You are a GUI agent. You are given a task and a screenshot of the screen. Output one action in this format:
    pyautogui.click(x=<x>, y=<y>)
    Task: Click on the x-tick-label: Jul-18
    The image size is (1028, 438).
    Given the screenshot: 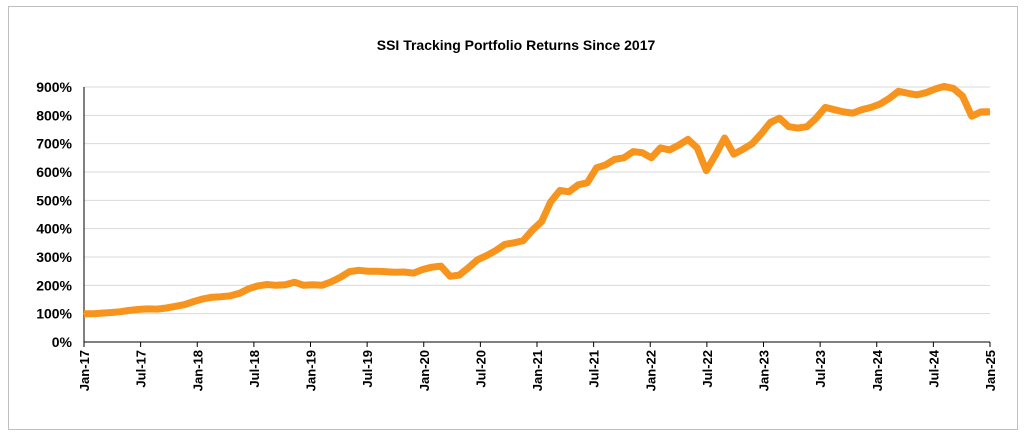 What is the action you would take?
    pyautogui.click(x=254, y=369)
    